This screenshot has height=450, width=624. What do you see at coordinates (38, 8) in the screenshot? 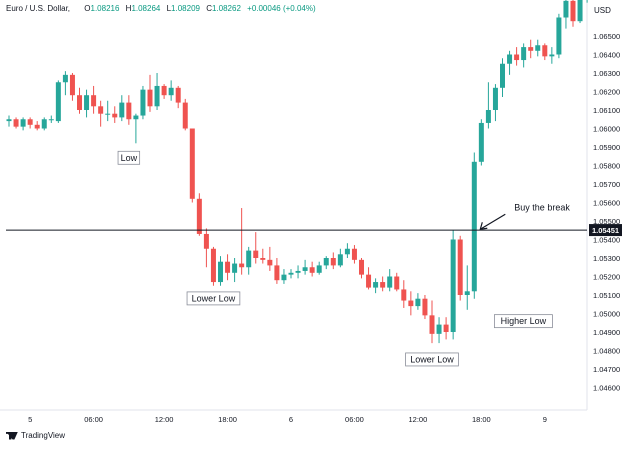
I see `symbol-name: Euro / U.S. Dollar,` at bounding box center [38, 8].